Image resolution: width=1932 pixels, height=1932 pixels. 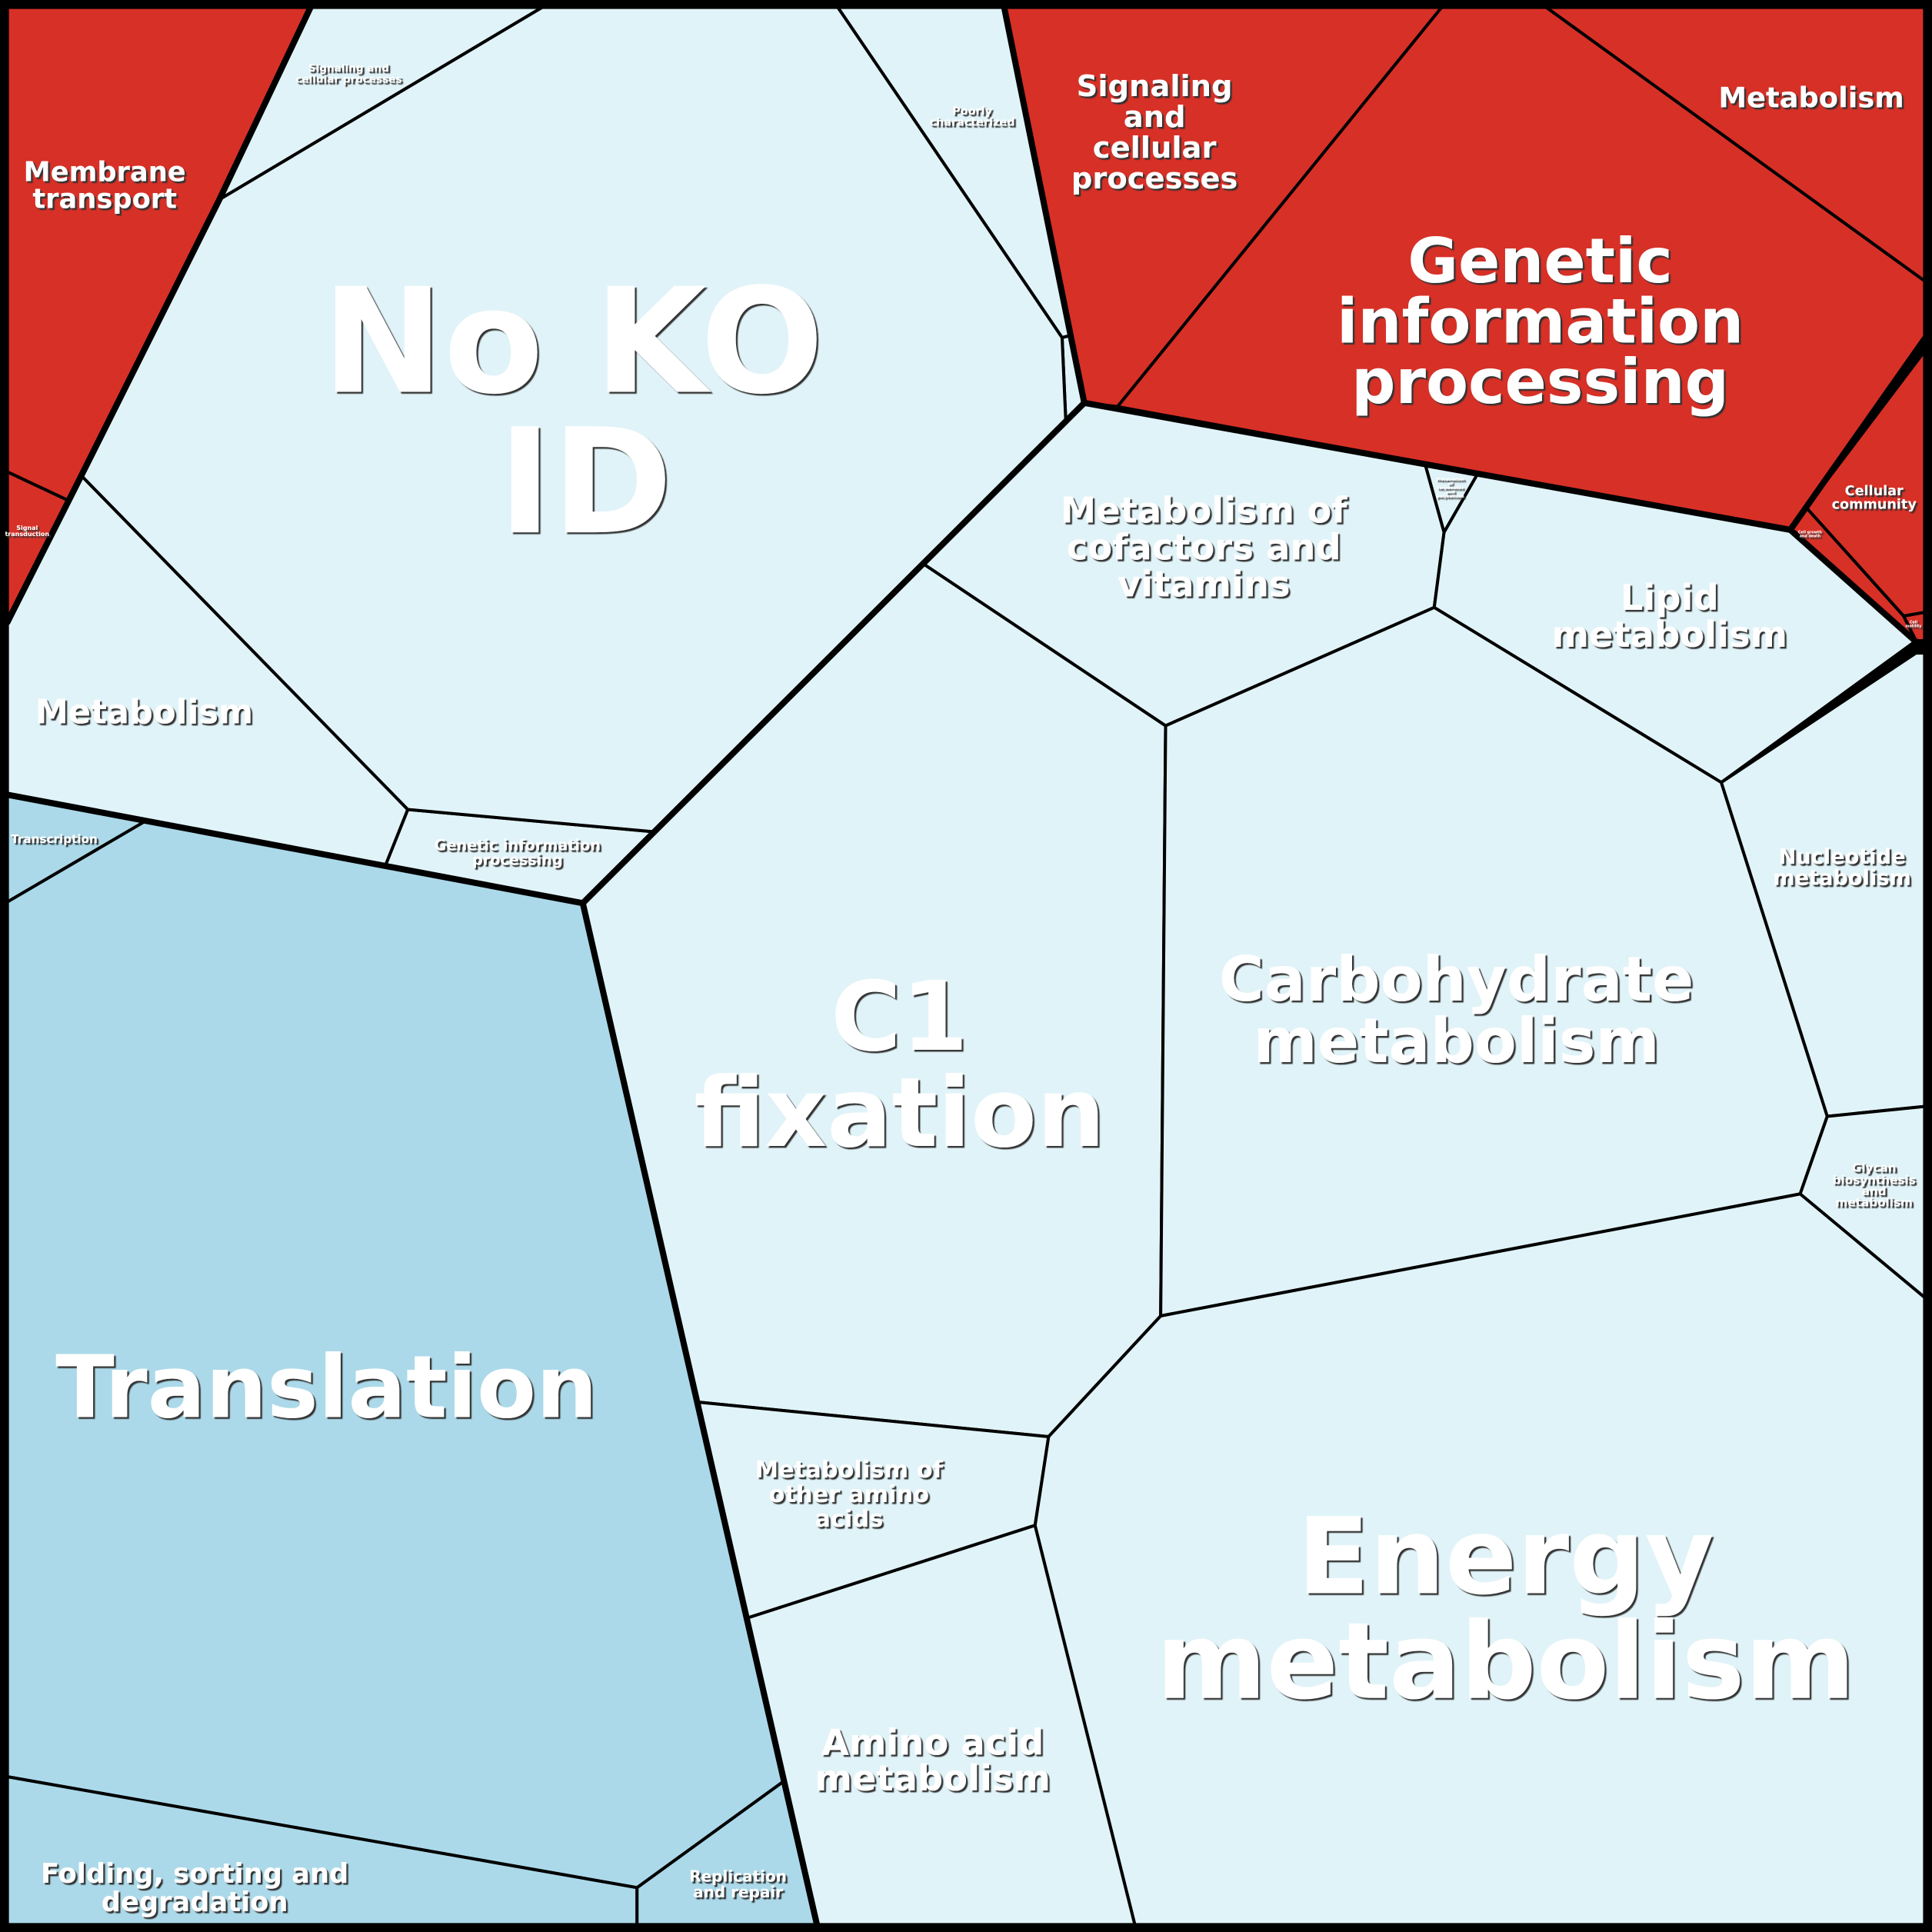 I want to click on label-signal-transduction: Signal transduction, so click(x=27, y=531).